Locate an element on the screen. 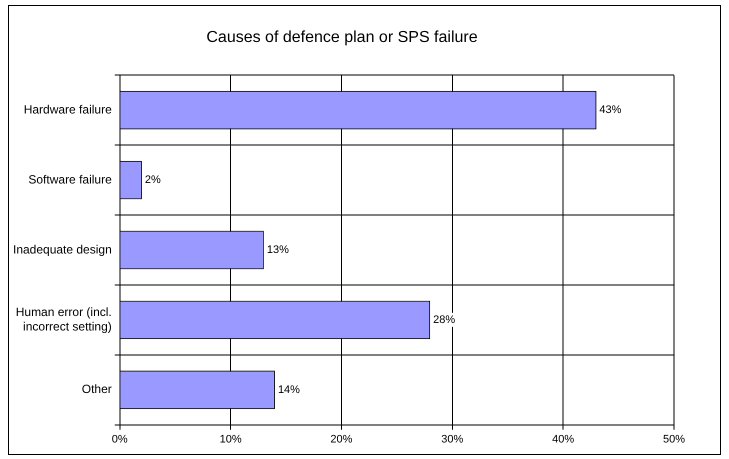 The width and height of the screenshot is (729, 459). x-tick-label: 40% is located at coordinates (563, 439).